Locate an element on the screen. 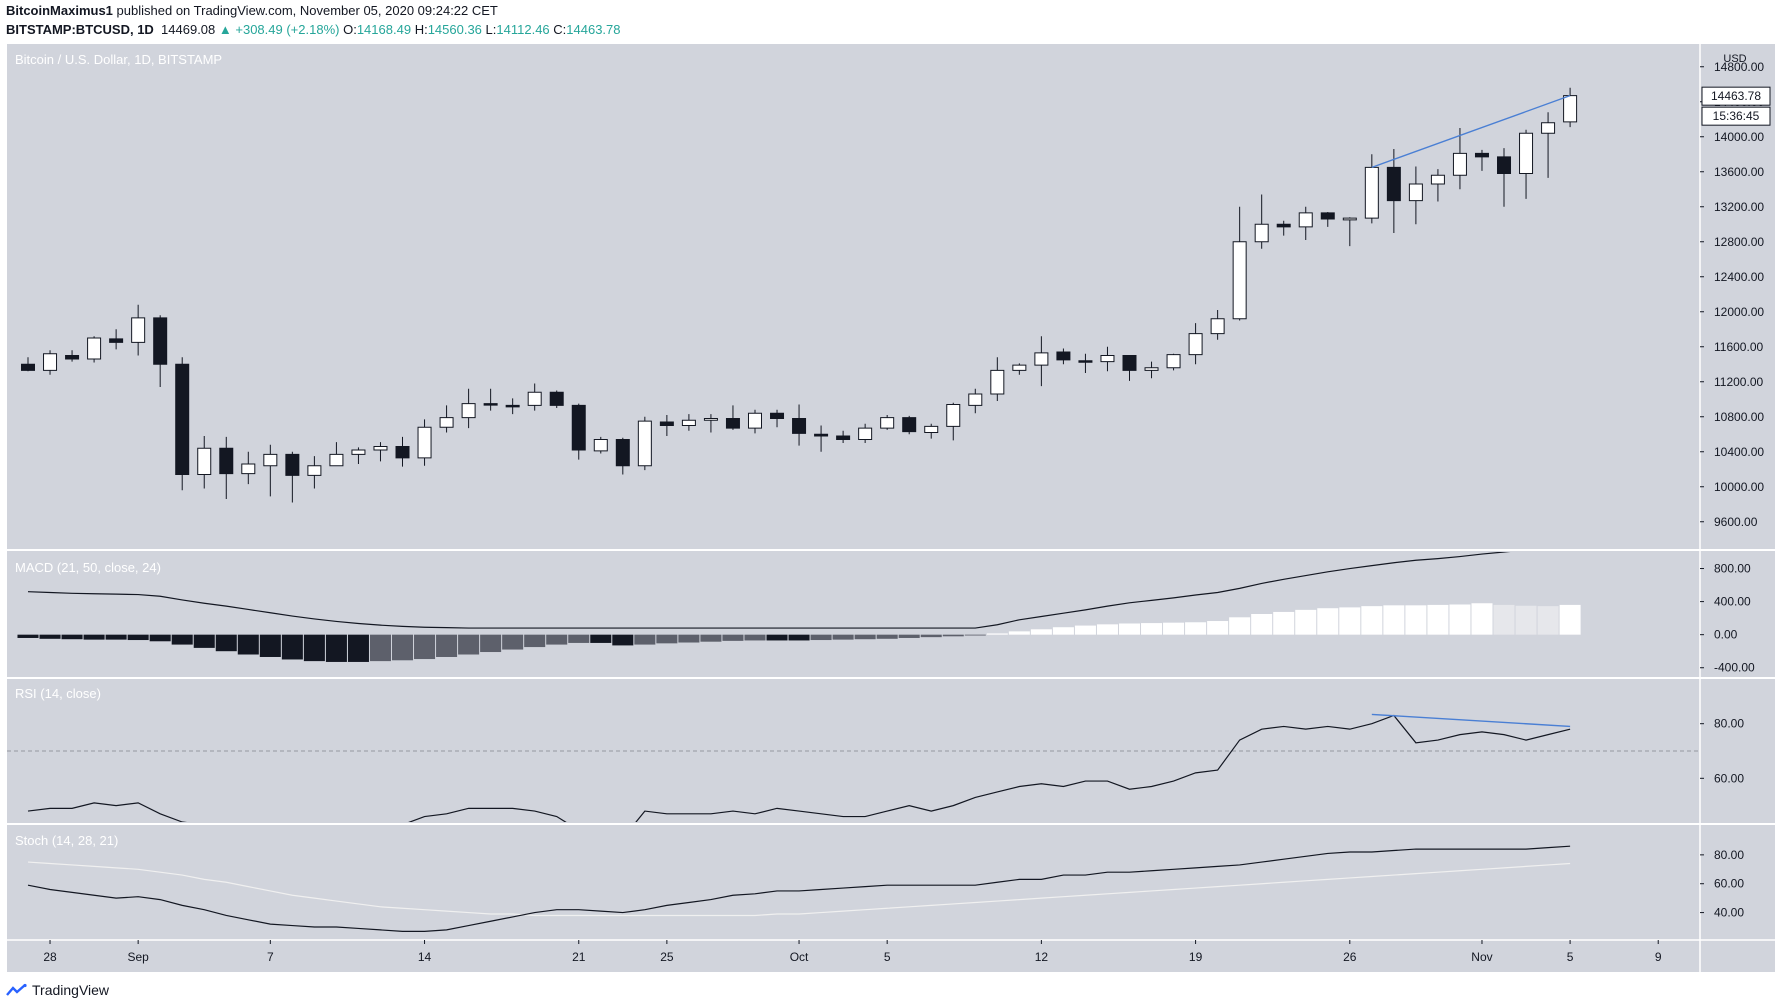 The width and height of the screenshot is (1775, 1008). macd-group is located at coordinates (799, 607).